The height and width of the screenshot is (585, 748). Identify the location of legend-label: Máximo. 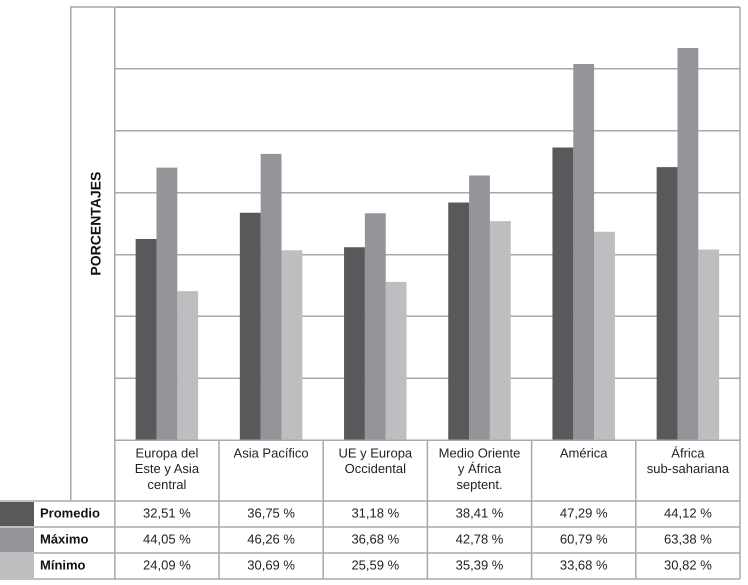
(64, 539).